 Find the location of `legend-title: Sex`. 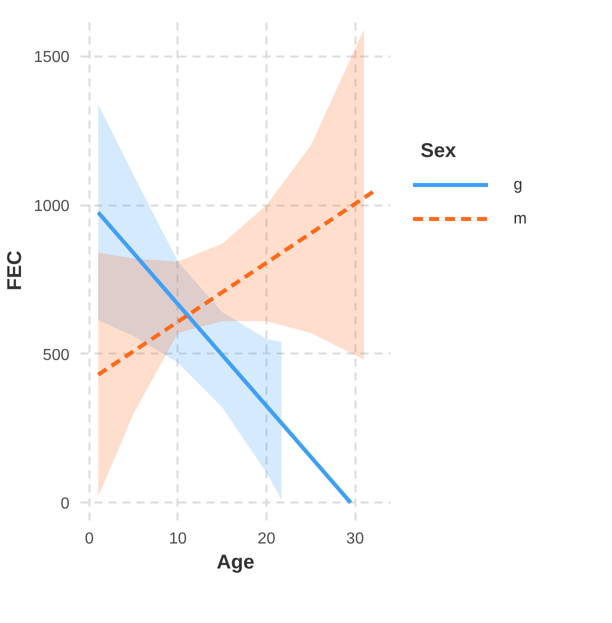

legend-title: Sex is located at coordinates (438, 151).